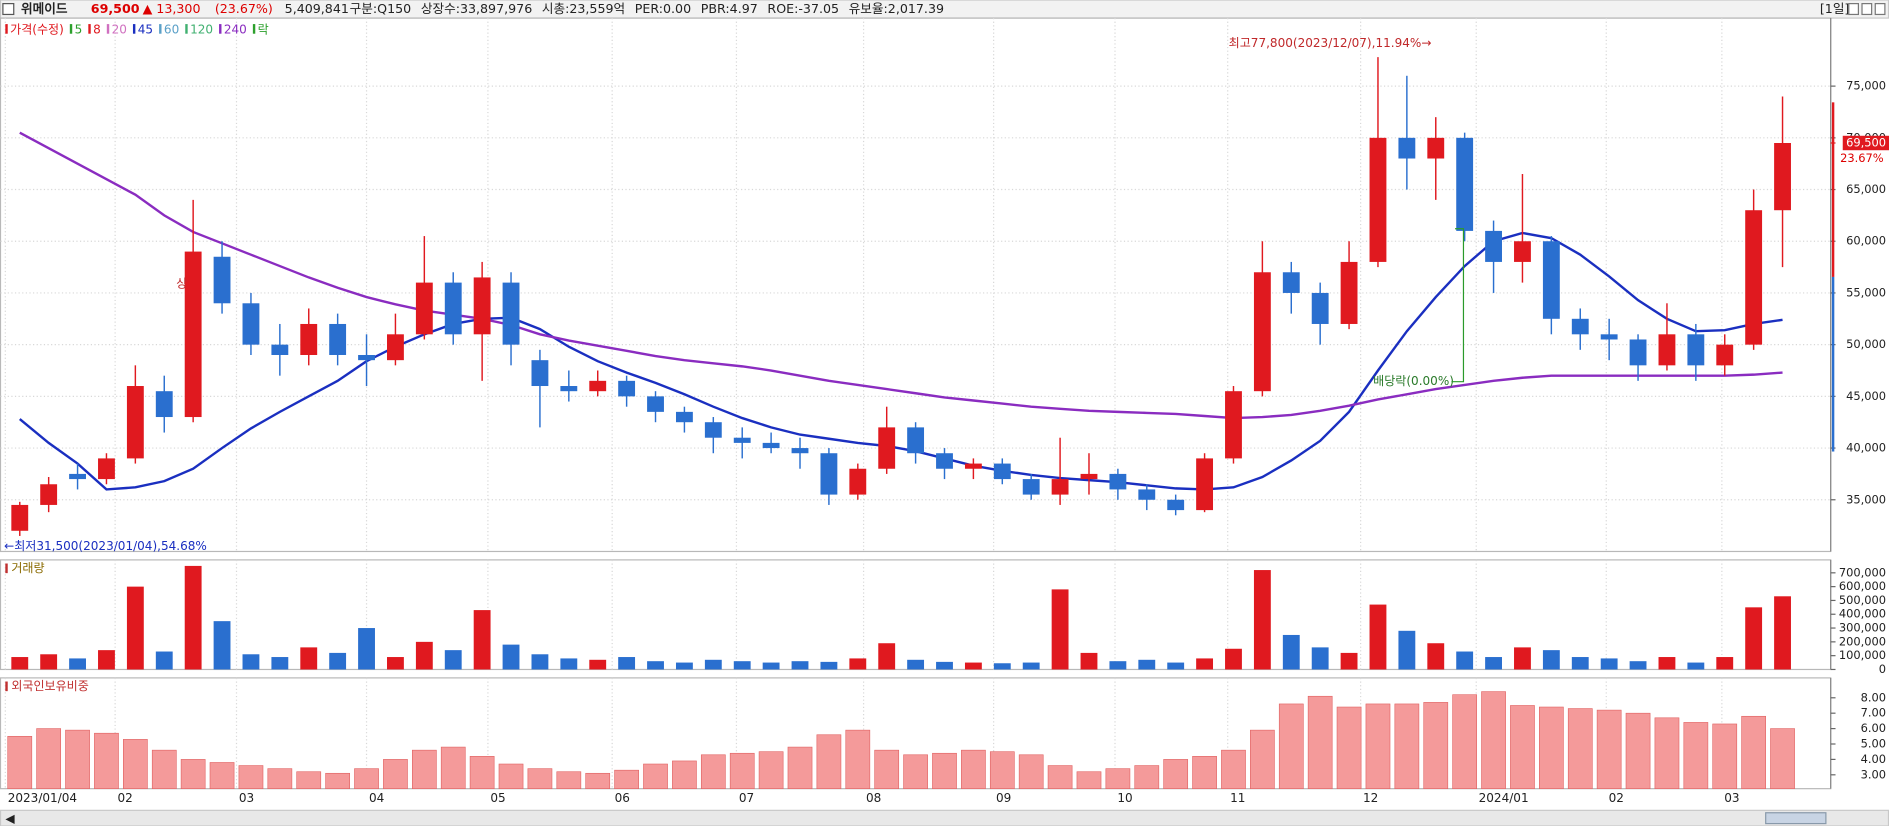  Describe the element at coordinates (27, 568) in the screenshot. I see `panel-title: 거래량` at that location.